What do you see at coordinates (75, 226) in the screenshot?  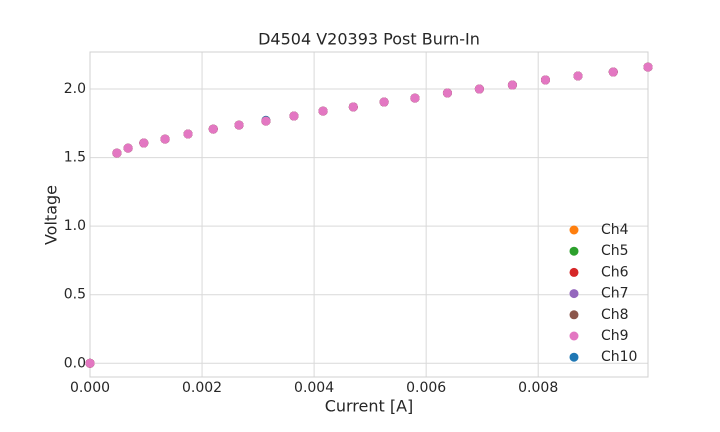 I see `y-tick-label: 1.0` at bounding box center [75, 226].